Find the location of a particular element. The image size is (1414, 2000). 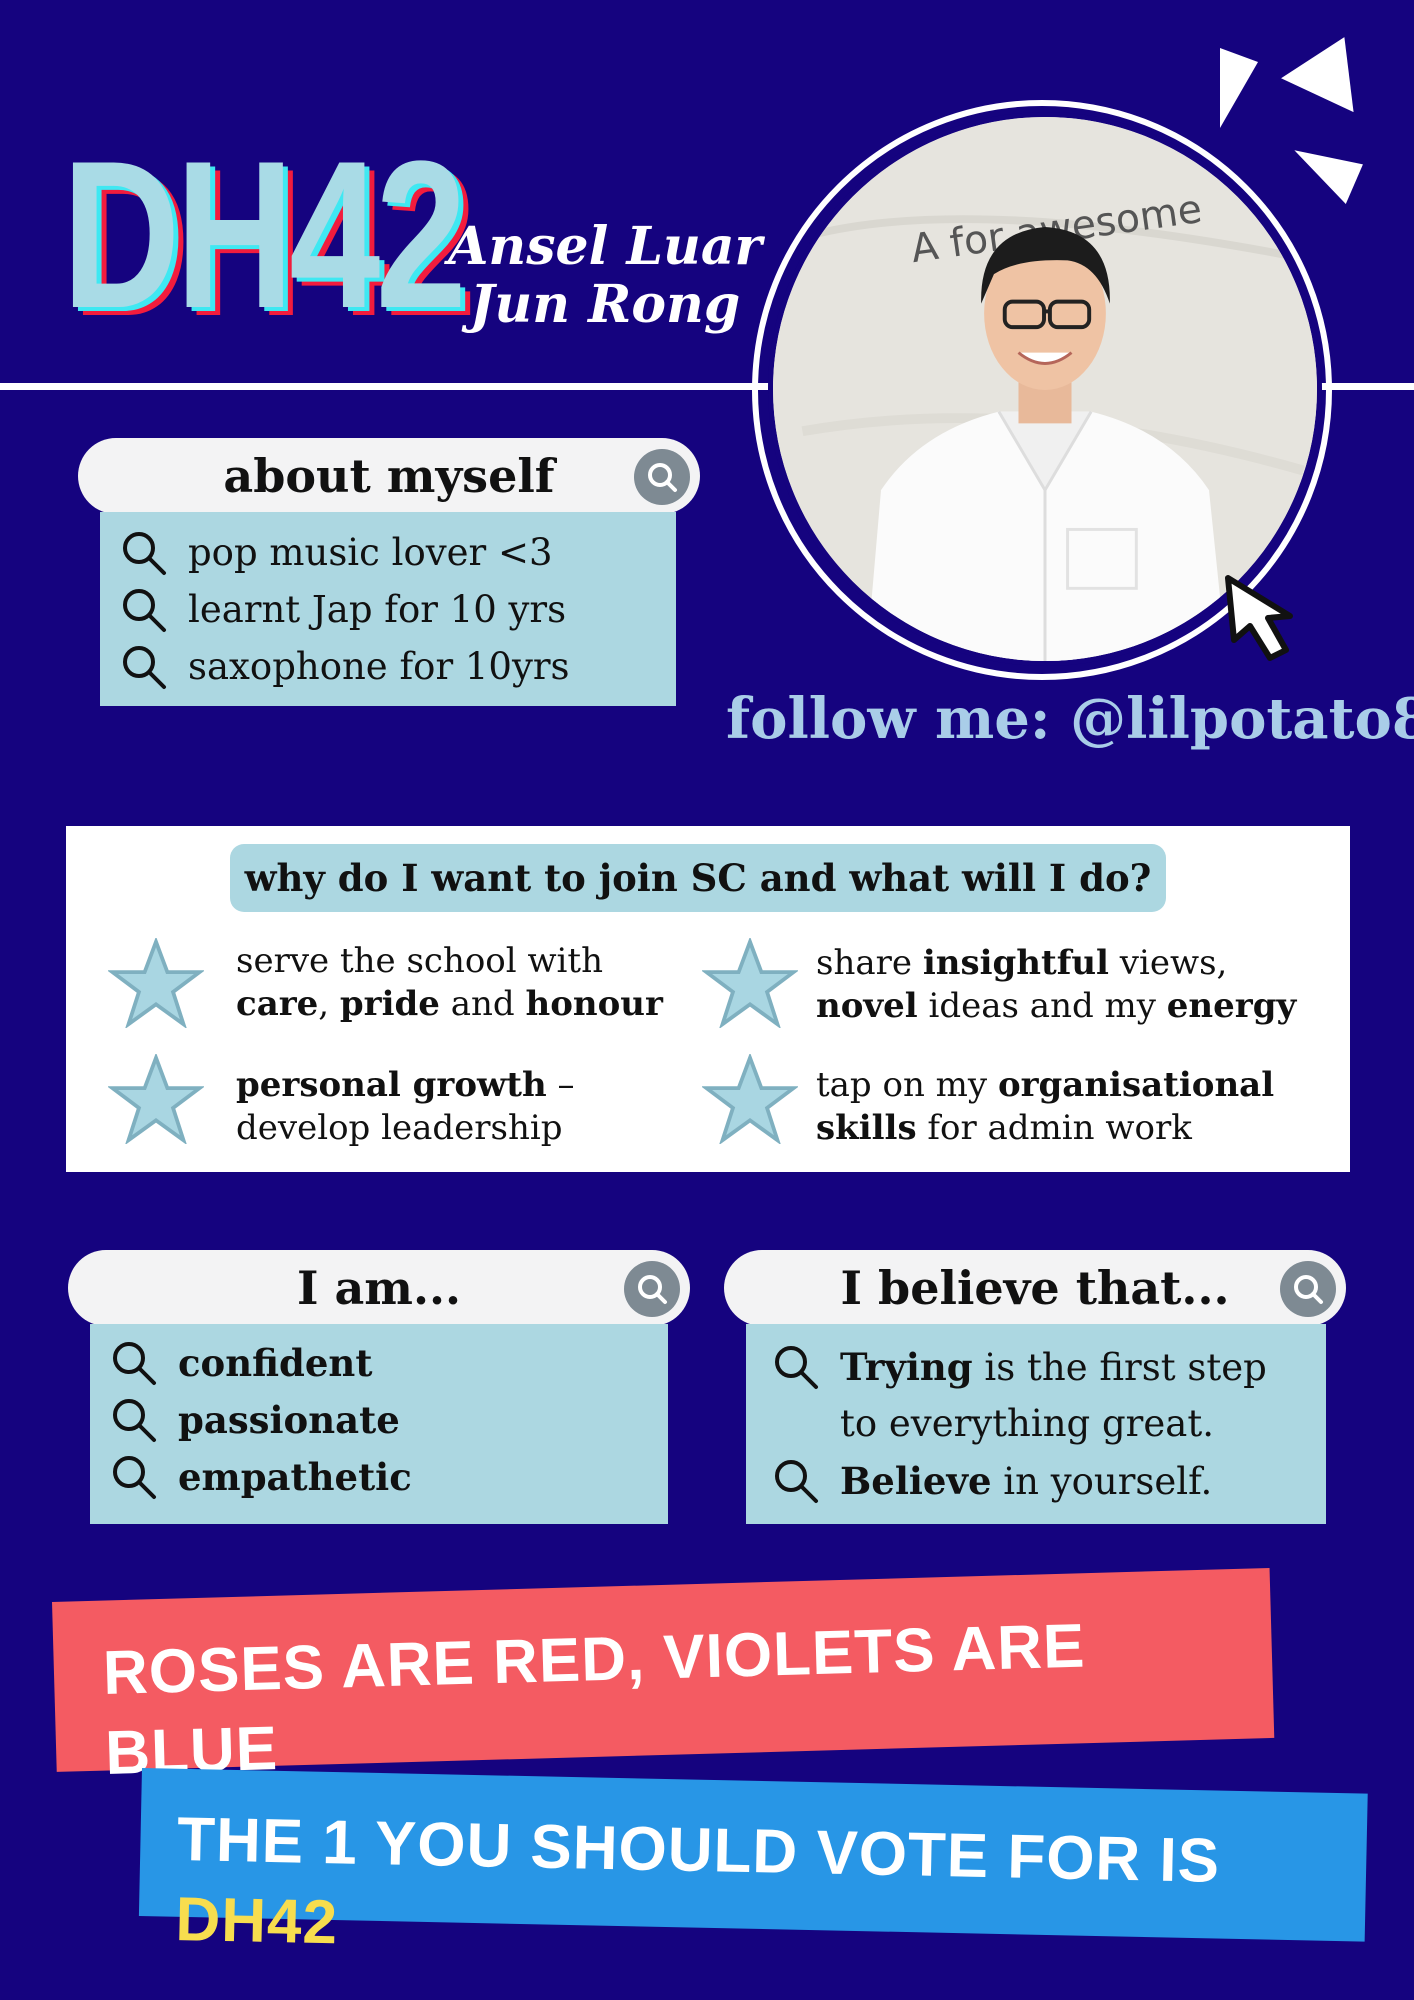

about-item-text: learnt Jap for 10 yrs is located at coordinates (377, 609).